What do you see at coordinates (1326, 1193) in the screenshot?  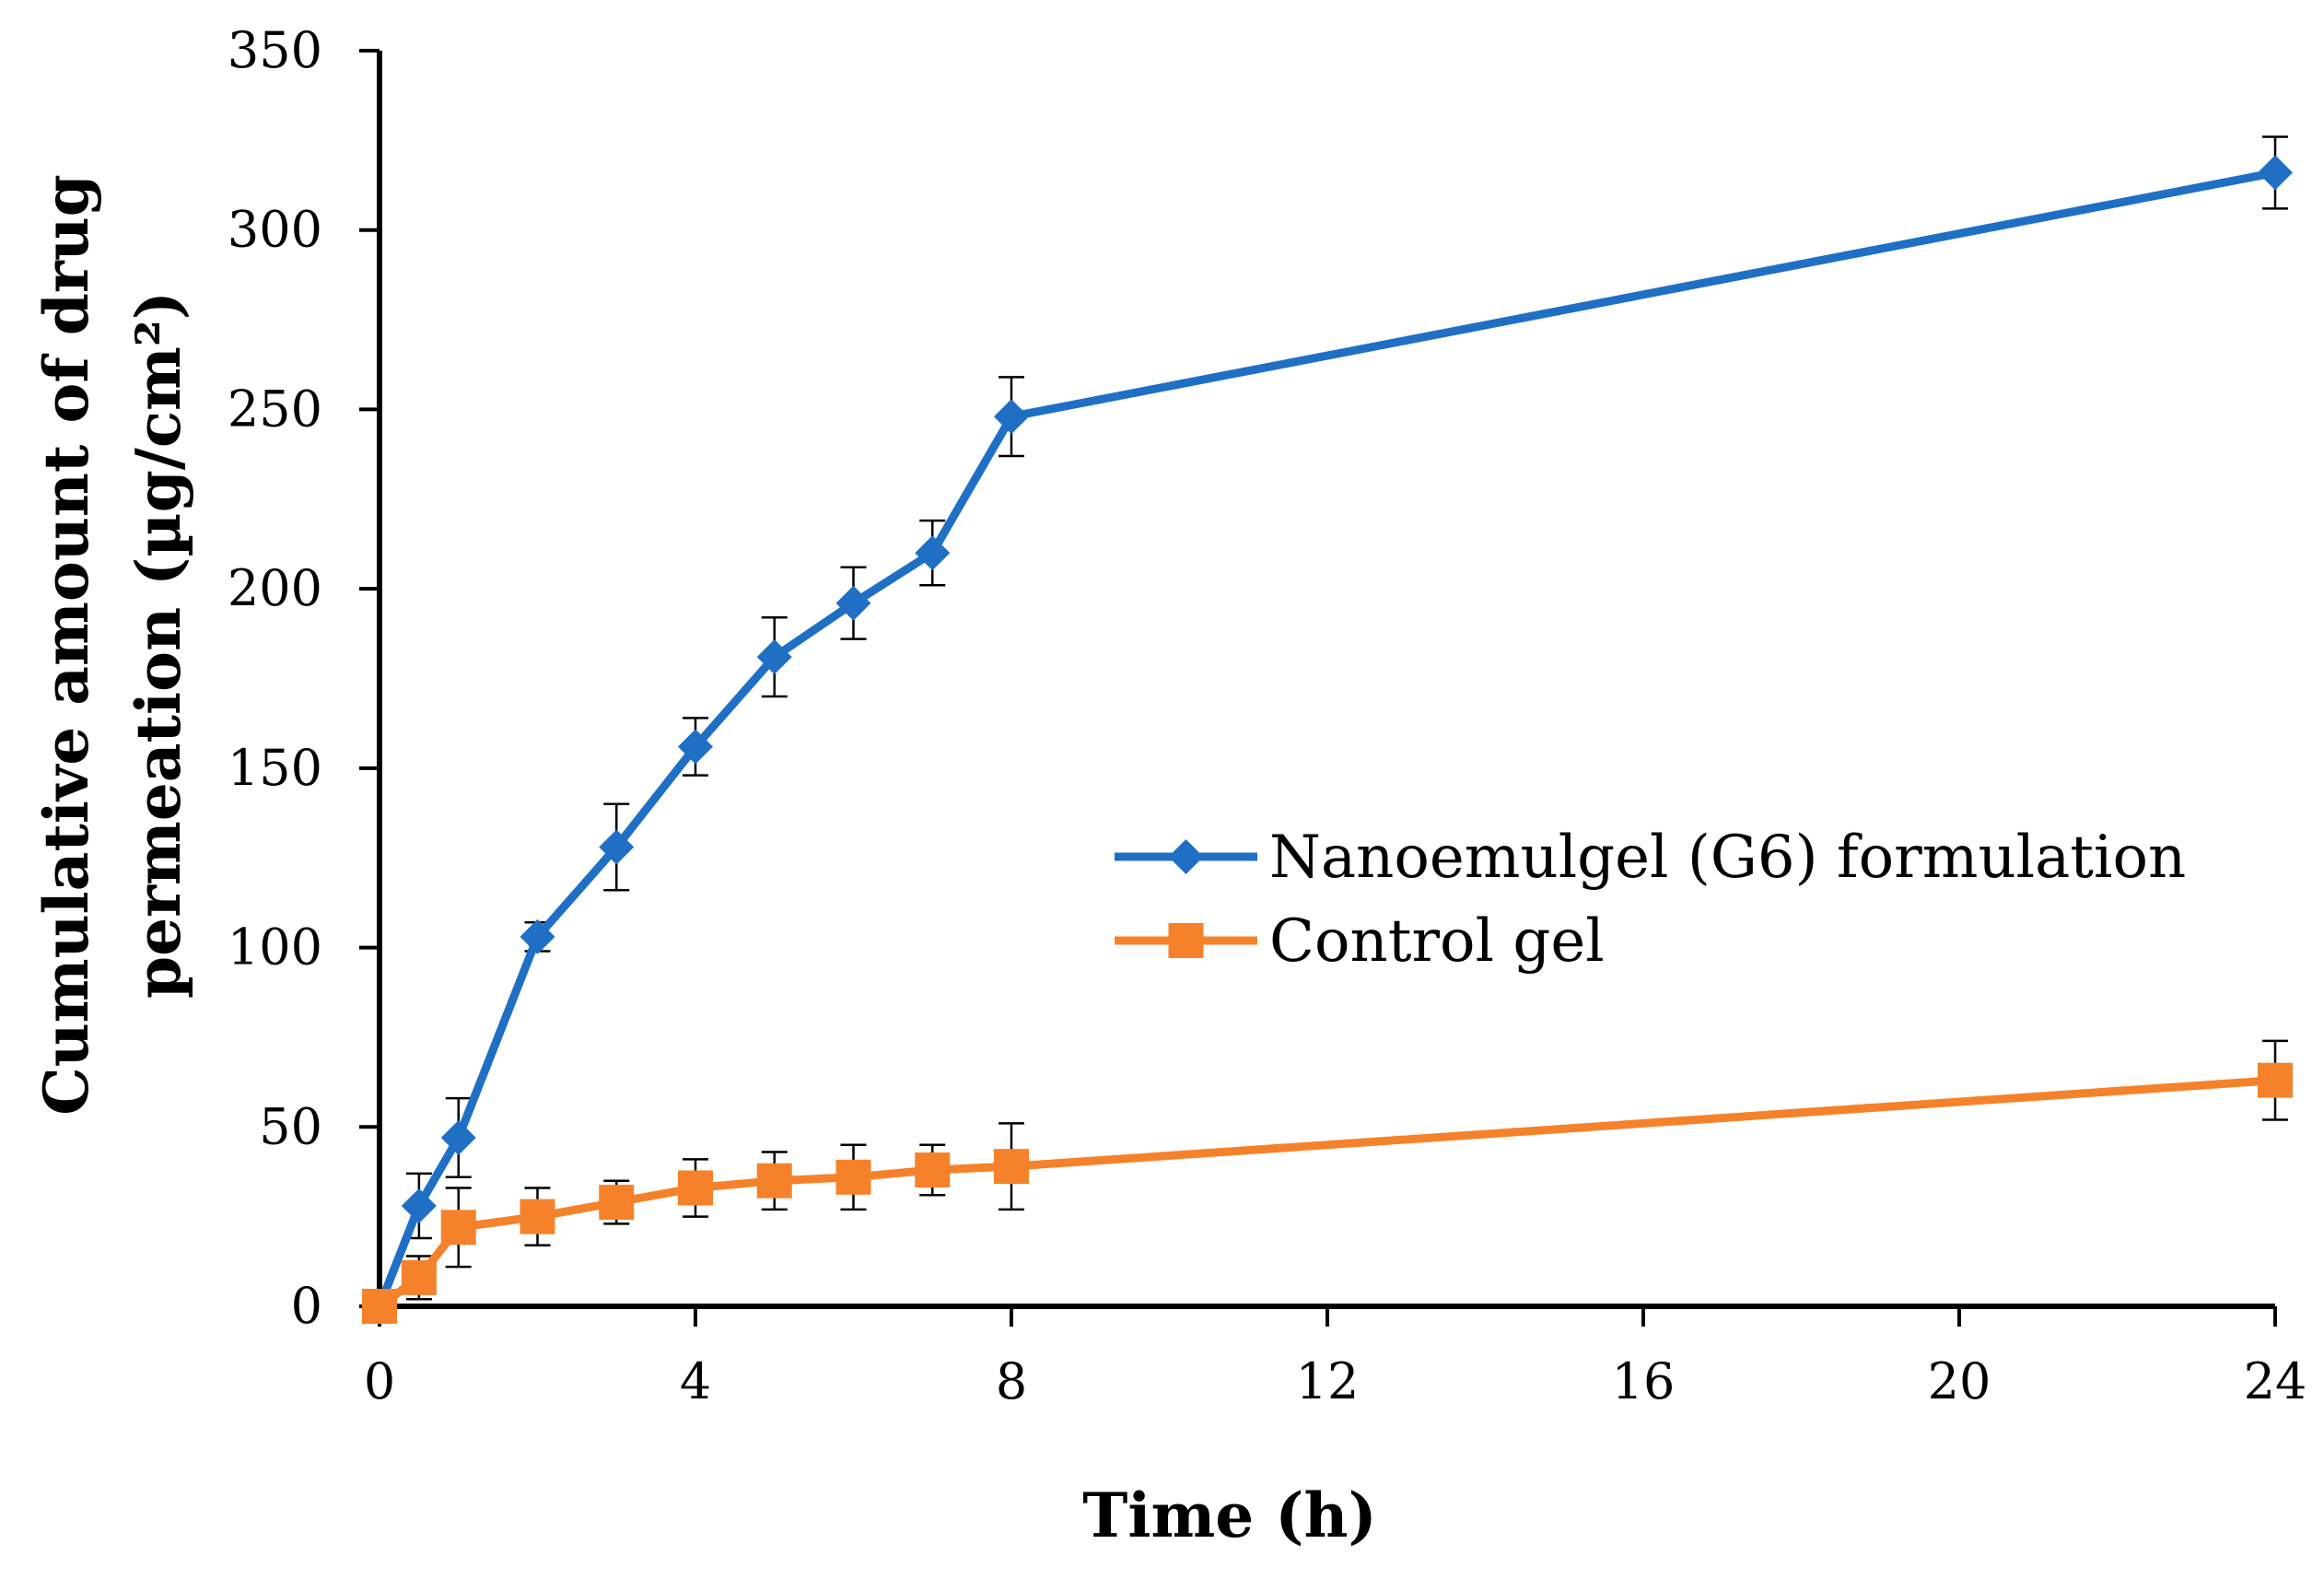 I see `series-line` at bounding box center [1326, 1193].